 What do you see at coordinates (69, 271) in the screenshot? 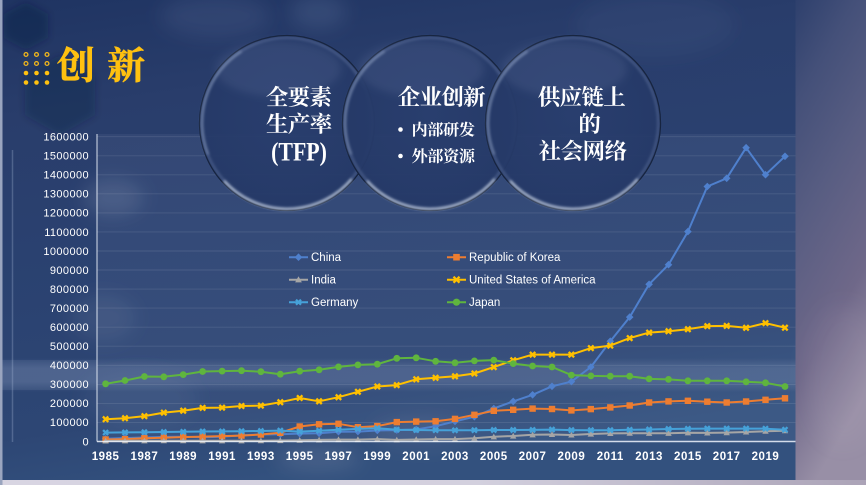
I see `svg-text: 900000` at bounding box center [69, 271].